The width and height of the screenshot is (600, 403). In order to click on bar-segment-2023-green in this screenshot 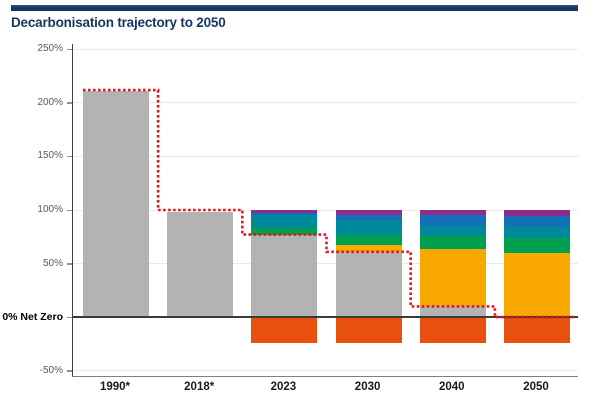, I will do `click(284, 231)`.